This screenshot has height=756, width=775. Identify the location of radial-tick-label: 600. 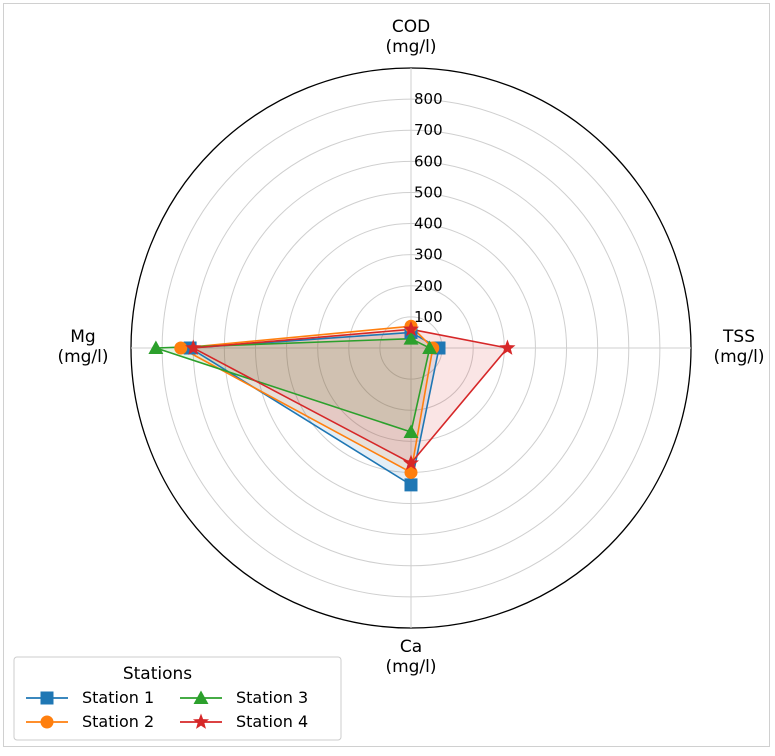
(428, 161).